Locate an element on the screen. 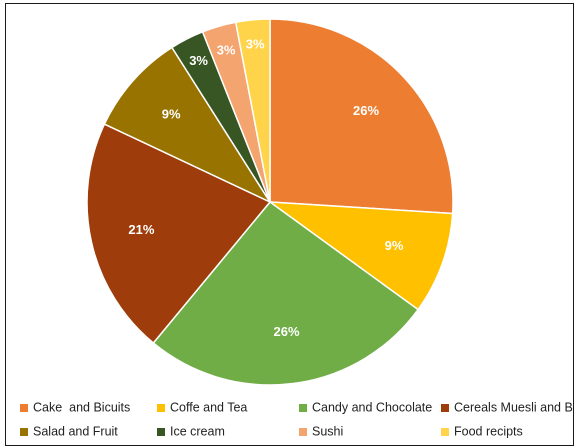 The image size is (580, 448). legend-entry-1: Cake and Bicuits is located at coordinates (75, 407).